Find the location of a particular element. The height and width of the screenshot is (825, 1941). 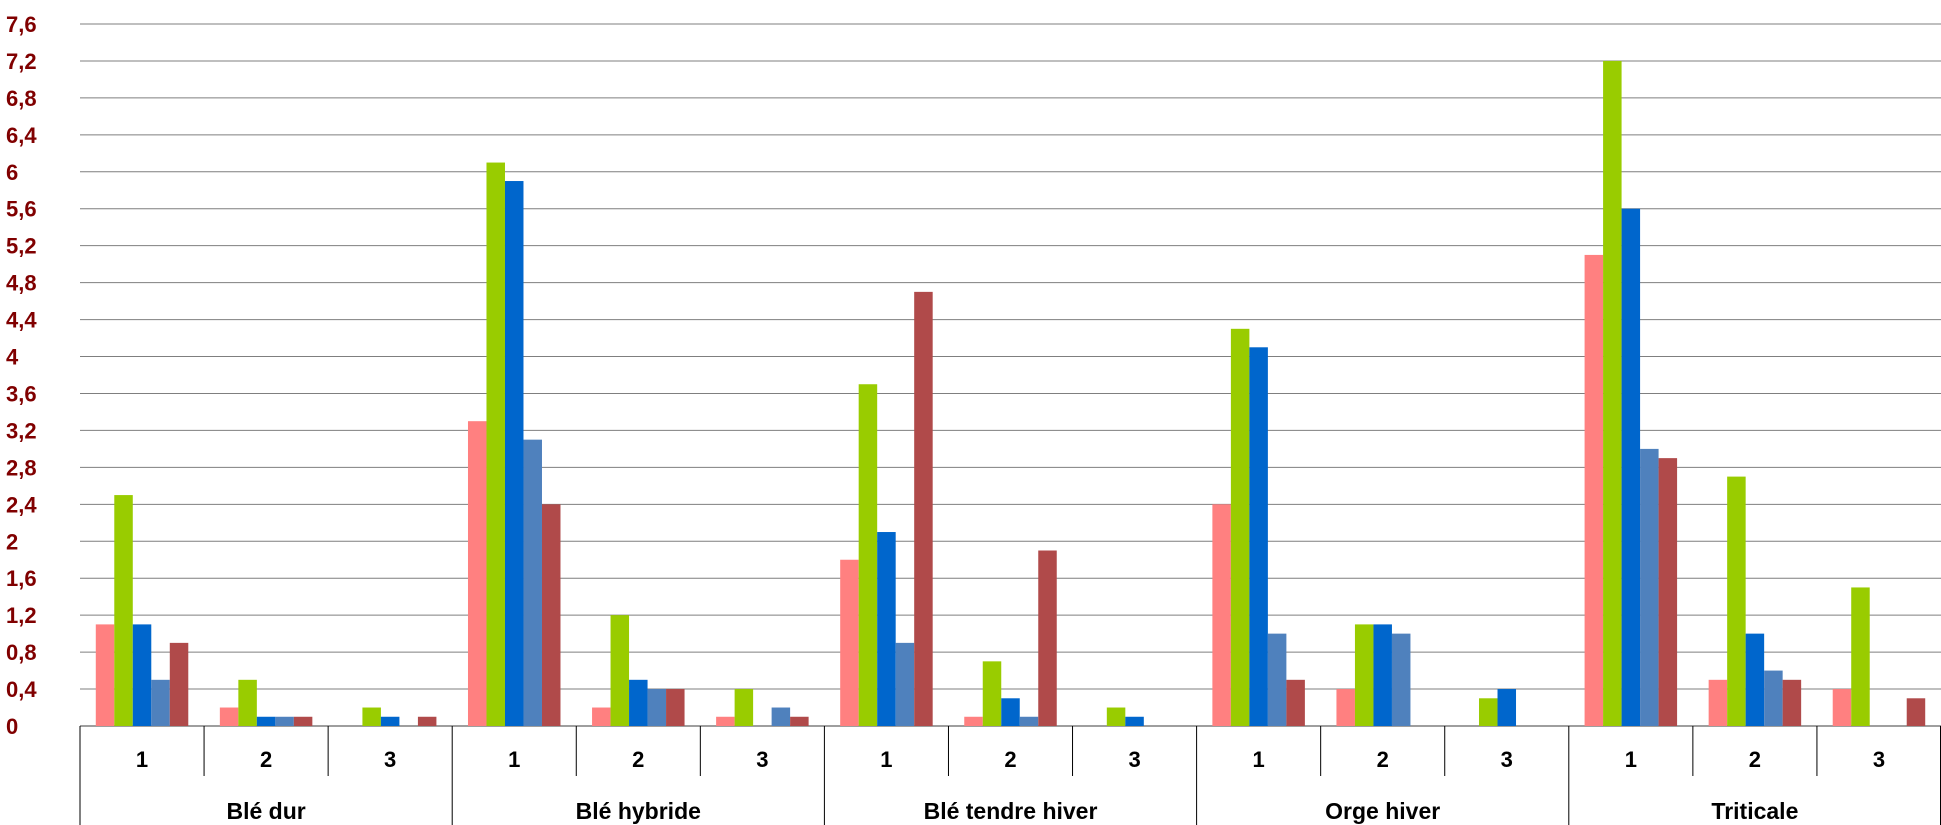

y-tick-label: 2 is located at coordinates (12, 541).